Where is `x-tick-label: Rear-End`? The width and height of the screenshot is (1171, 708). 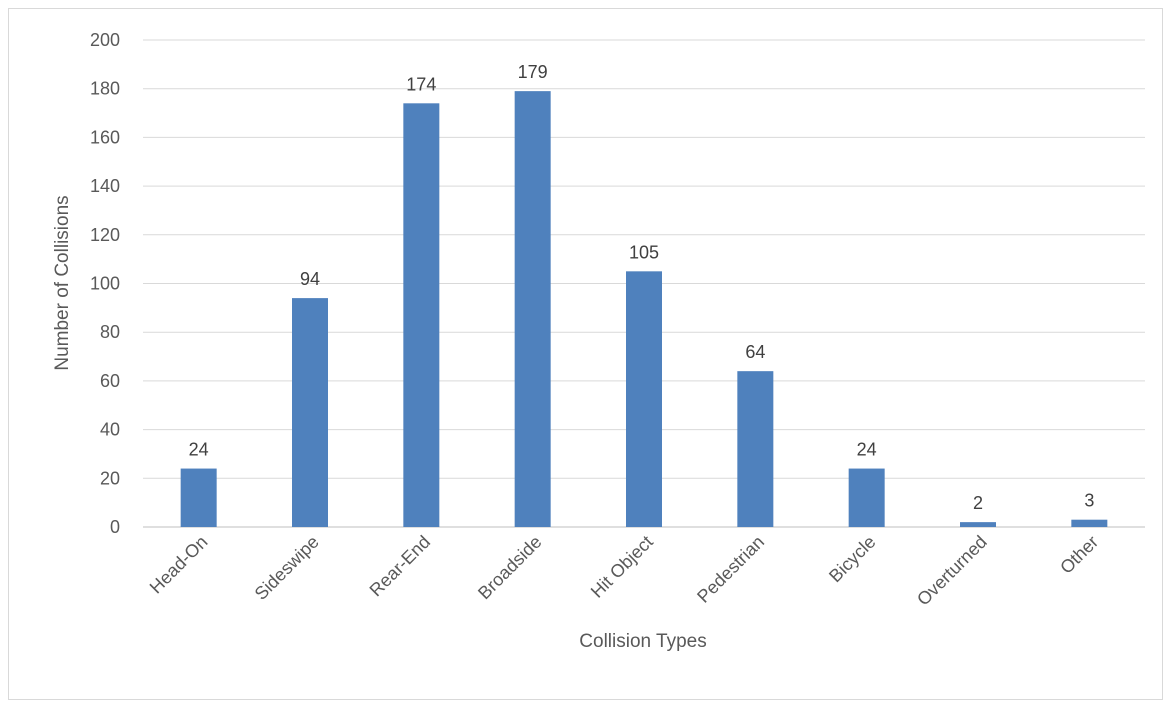 x-tick-label: Rear-End is located at coordinates (400, 566).